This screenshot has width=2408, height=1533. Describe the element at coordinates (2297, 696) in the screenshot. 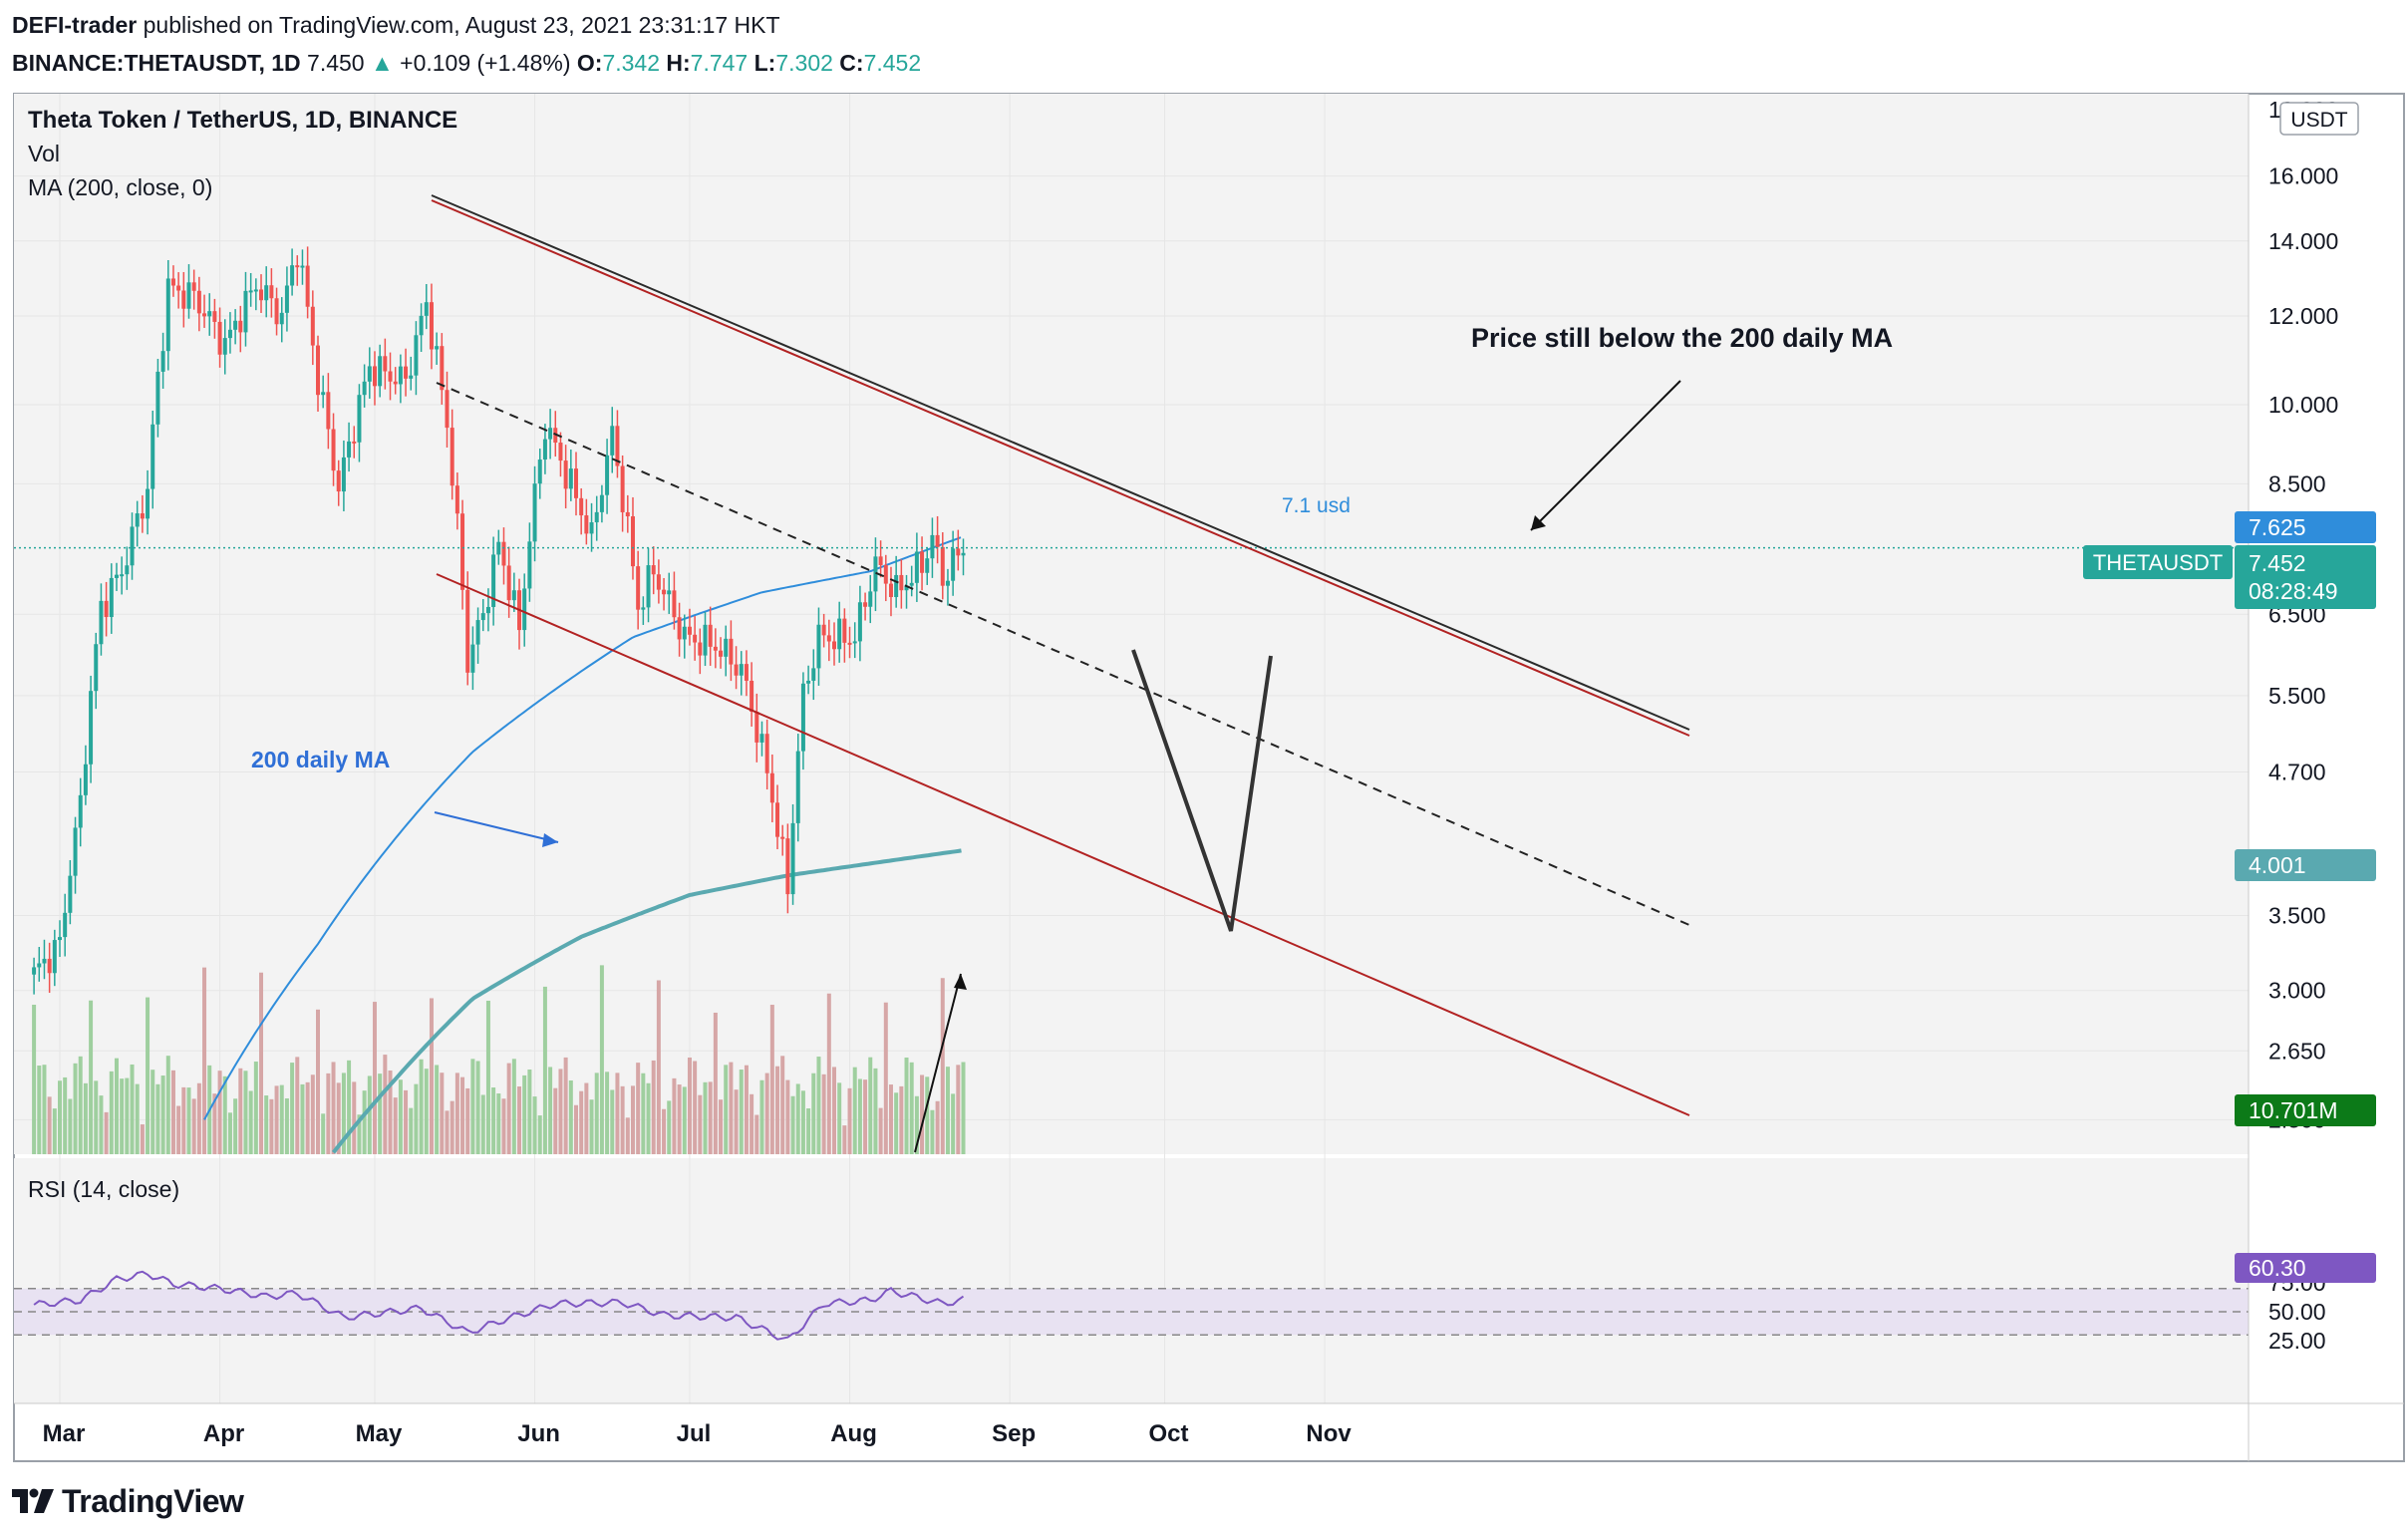

I see `price-tick-label: 5.500` at that location.